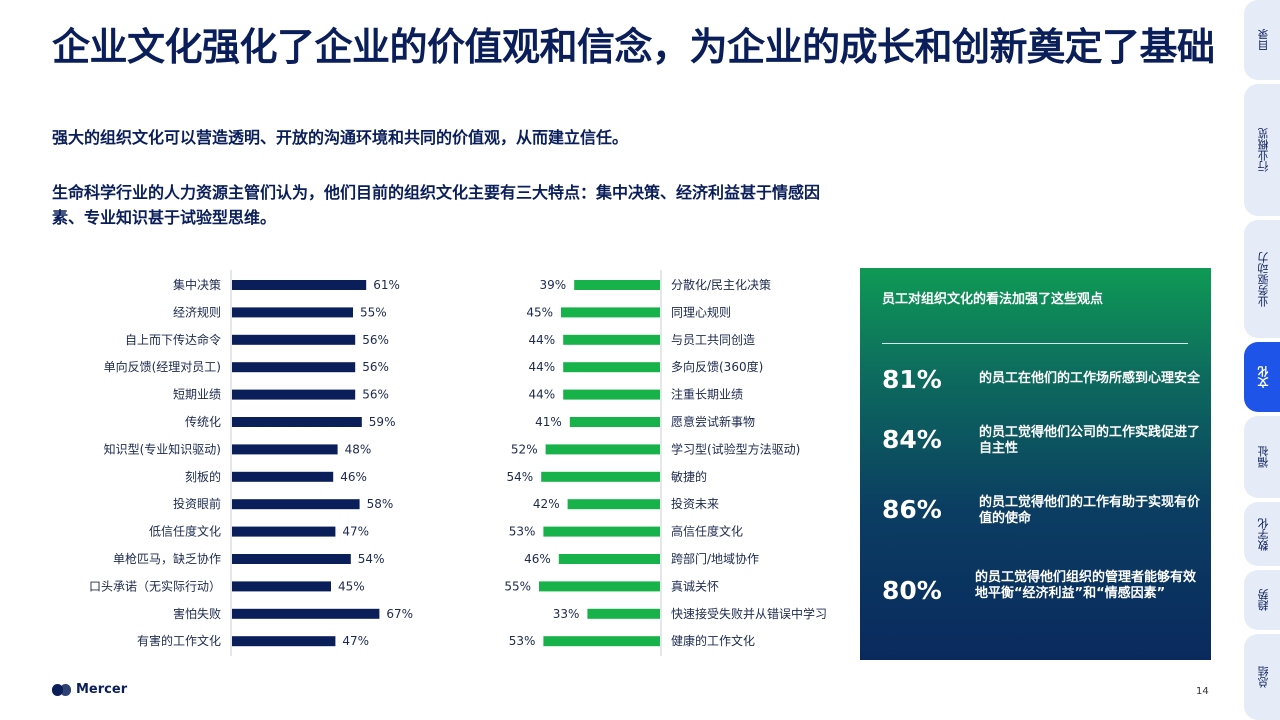  Describe the element at coordinates (340, 137) in the screenshot. I see `page-subtitle: 强大的组织文化可以营造透明、开放的沟通环境和共同的价值观，从而建立信任。` at that location.